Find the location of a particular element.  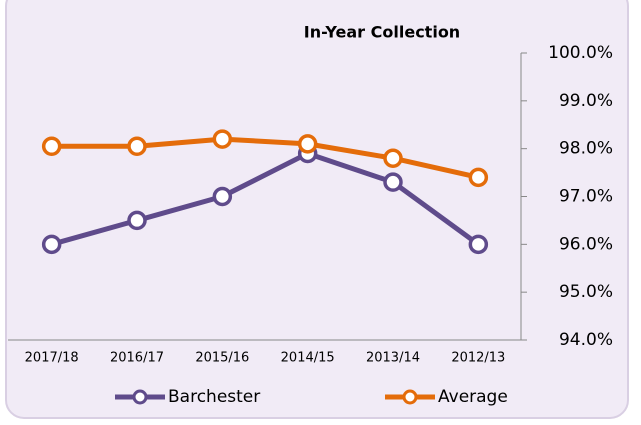

x-tick-label: 2013/14 is located at coordinates (393, 358).